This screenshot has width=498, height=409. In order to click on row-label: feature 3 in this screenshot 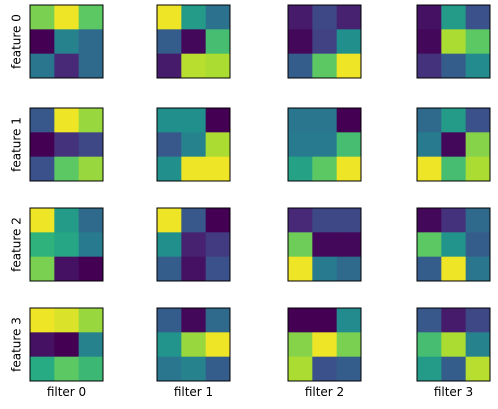, I will do `click(17, 344)`.